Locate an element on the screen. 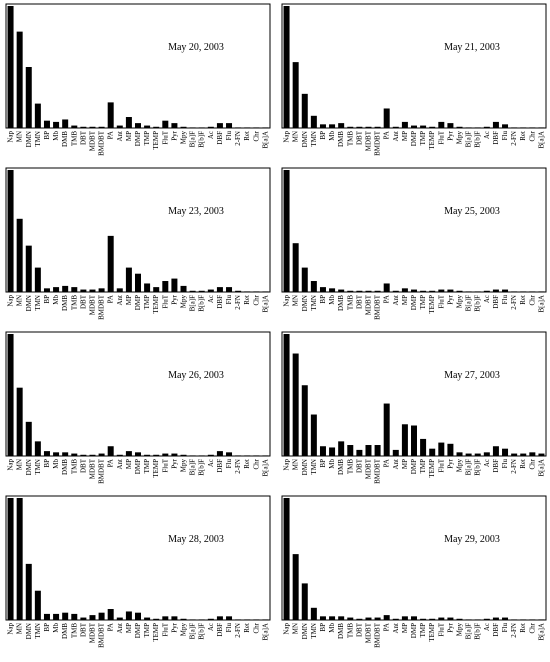 The image size is (550, 662). tick-label: TMP is located at coordinates (423, 302).